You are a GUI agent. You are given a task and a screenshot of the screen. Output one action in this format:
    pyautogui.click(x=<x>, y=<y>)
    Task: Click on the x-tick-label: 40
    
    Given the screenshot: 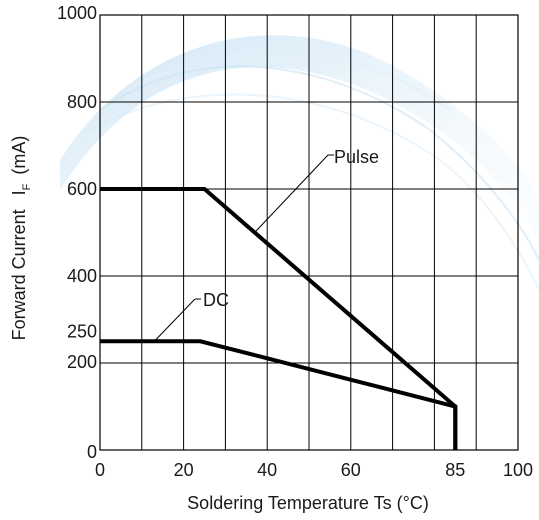 What is the action you would take?
    pyautogui.click(x=267, y=470)
    